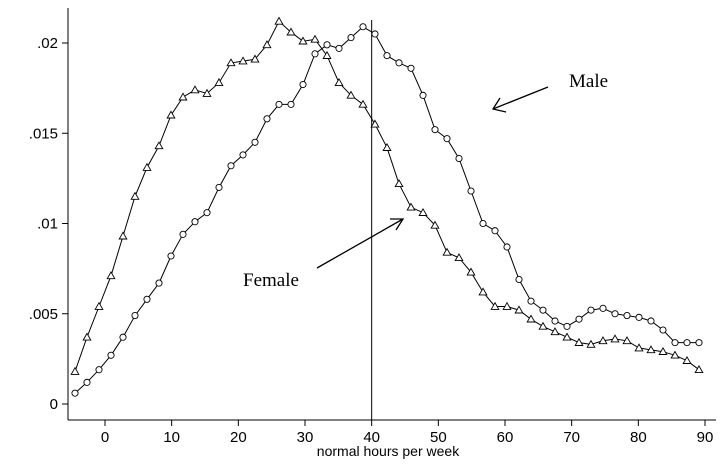  What do you see at coordinates (54, 404) in the screenshot?
I see `y-tick-label: 0` at bounding box center [54, 404].